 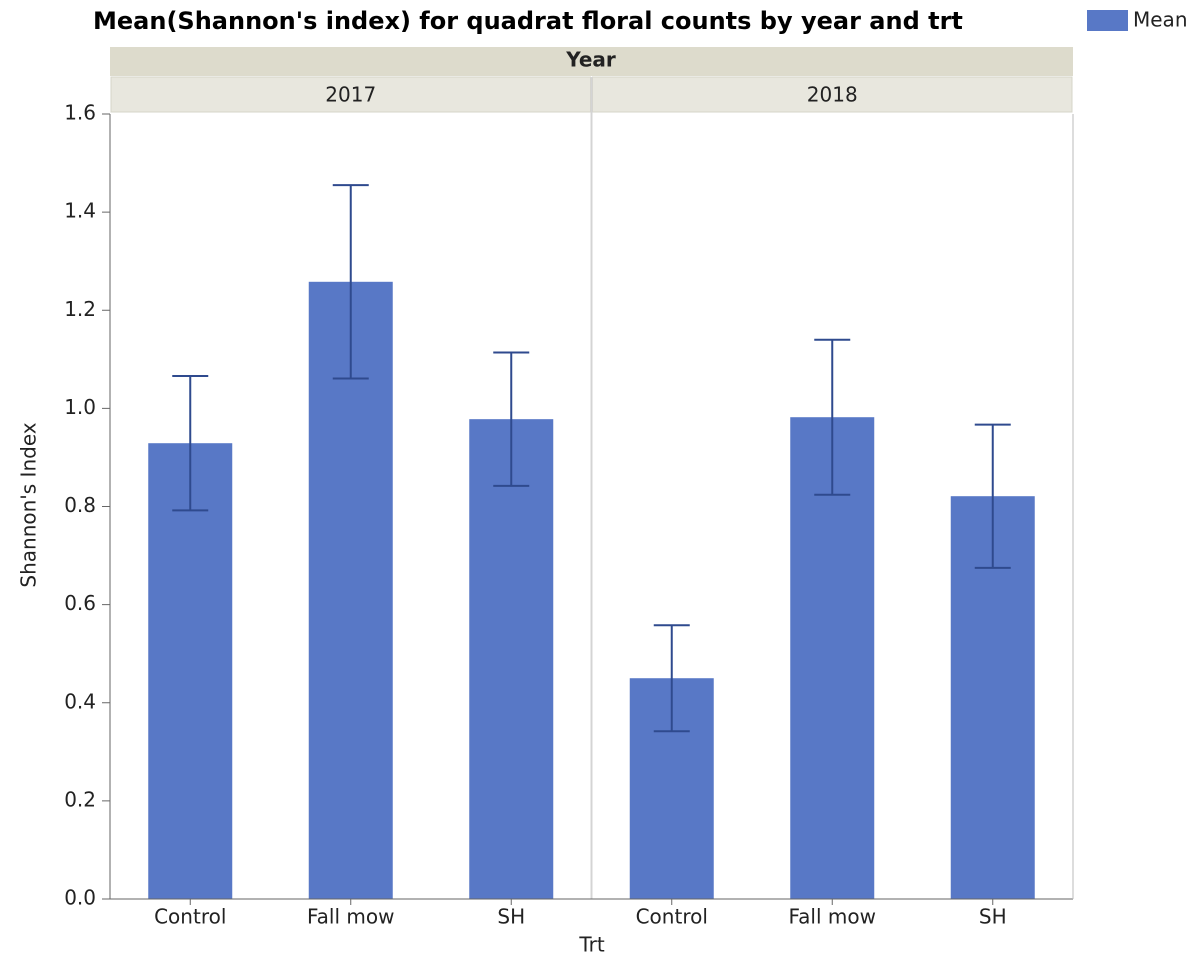 I want to click on y-tick-label: 0.2, so click(x=80, y=799).